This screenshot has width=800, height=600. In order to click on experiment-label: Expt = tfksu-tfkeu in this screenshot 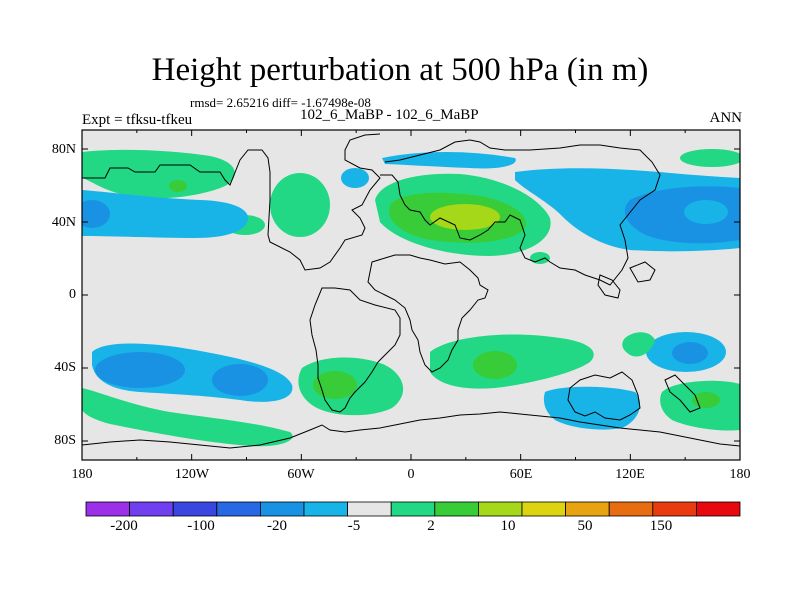, I will do `click(137, 120)`.